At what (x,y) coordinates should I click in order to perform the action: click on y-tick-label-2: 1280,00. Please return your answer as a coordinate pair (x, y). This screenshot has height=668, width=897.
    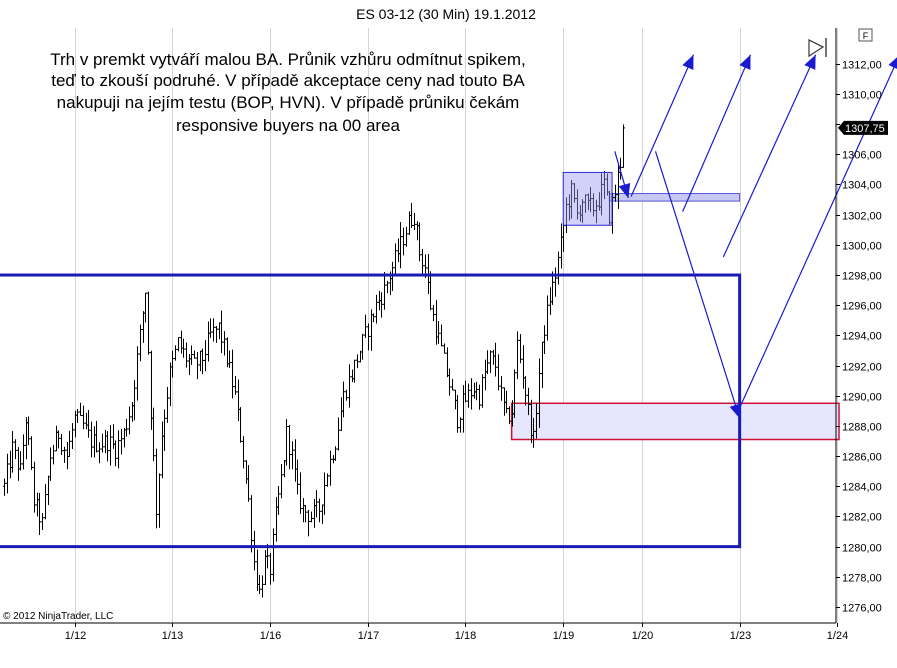
    Looking at the image, I should click on (862, 549).